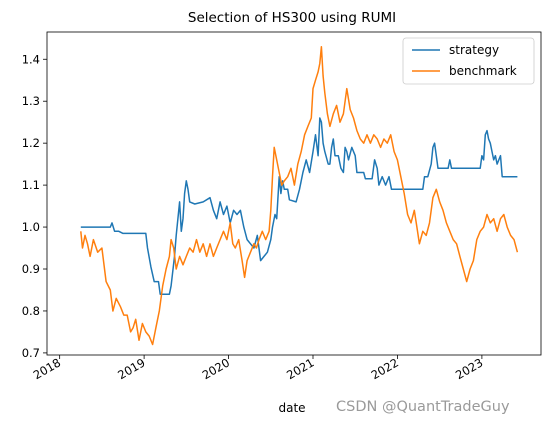  Describe the element at coordinates (469, 368) in the screenshot. I see `x-tick-label: 2023` at that location.